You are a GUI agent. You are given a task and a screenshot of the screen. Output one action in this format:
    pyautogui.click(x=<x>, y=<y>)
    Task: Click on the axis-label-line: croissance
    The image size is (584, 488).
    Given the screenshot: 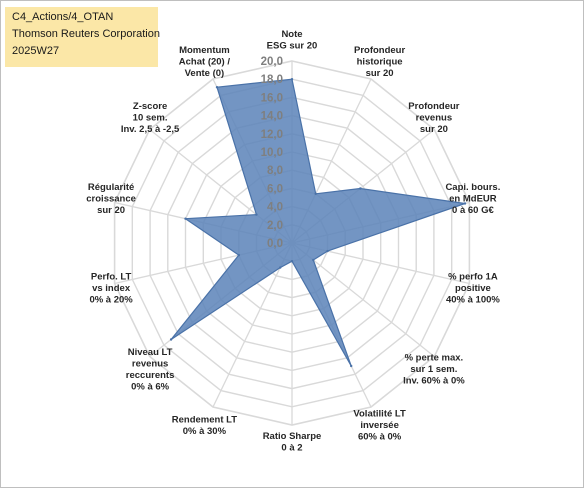 What is the action you would take?
    pyautogui.click(x=111, y=198)
    